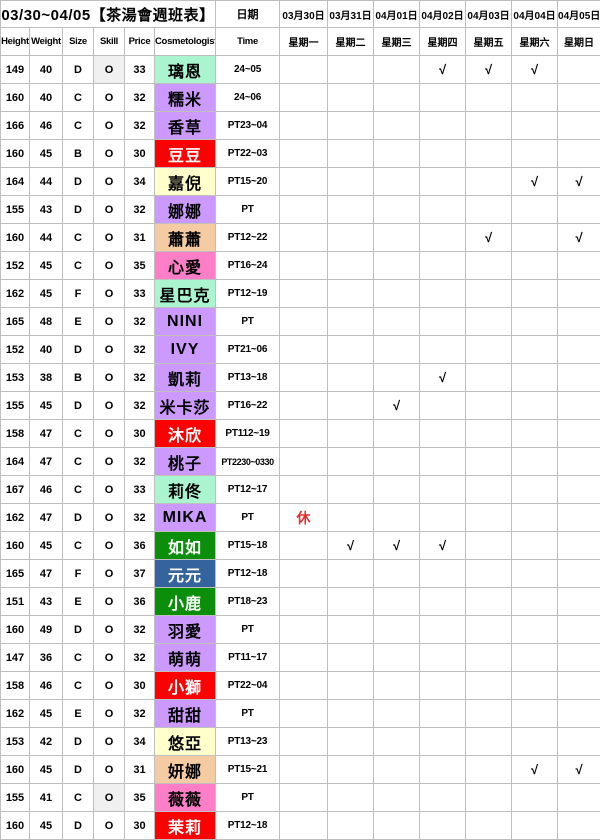 This screenshot has height=840, width=600. What do you see at coordinates (185, 630) in the screenshot?
I see `cosmetologist-name-cell: 羽愛` at bounding box center [185, 630].